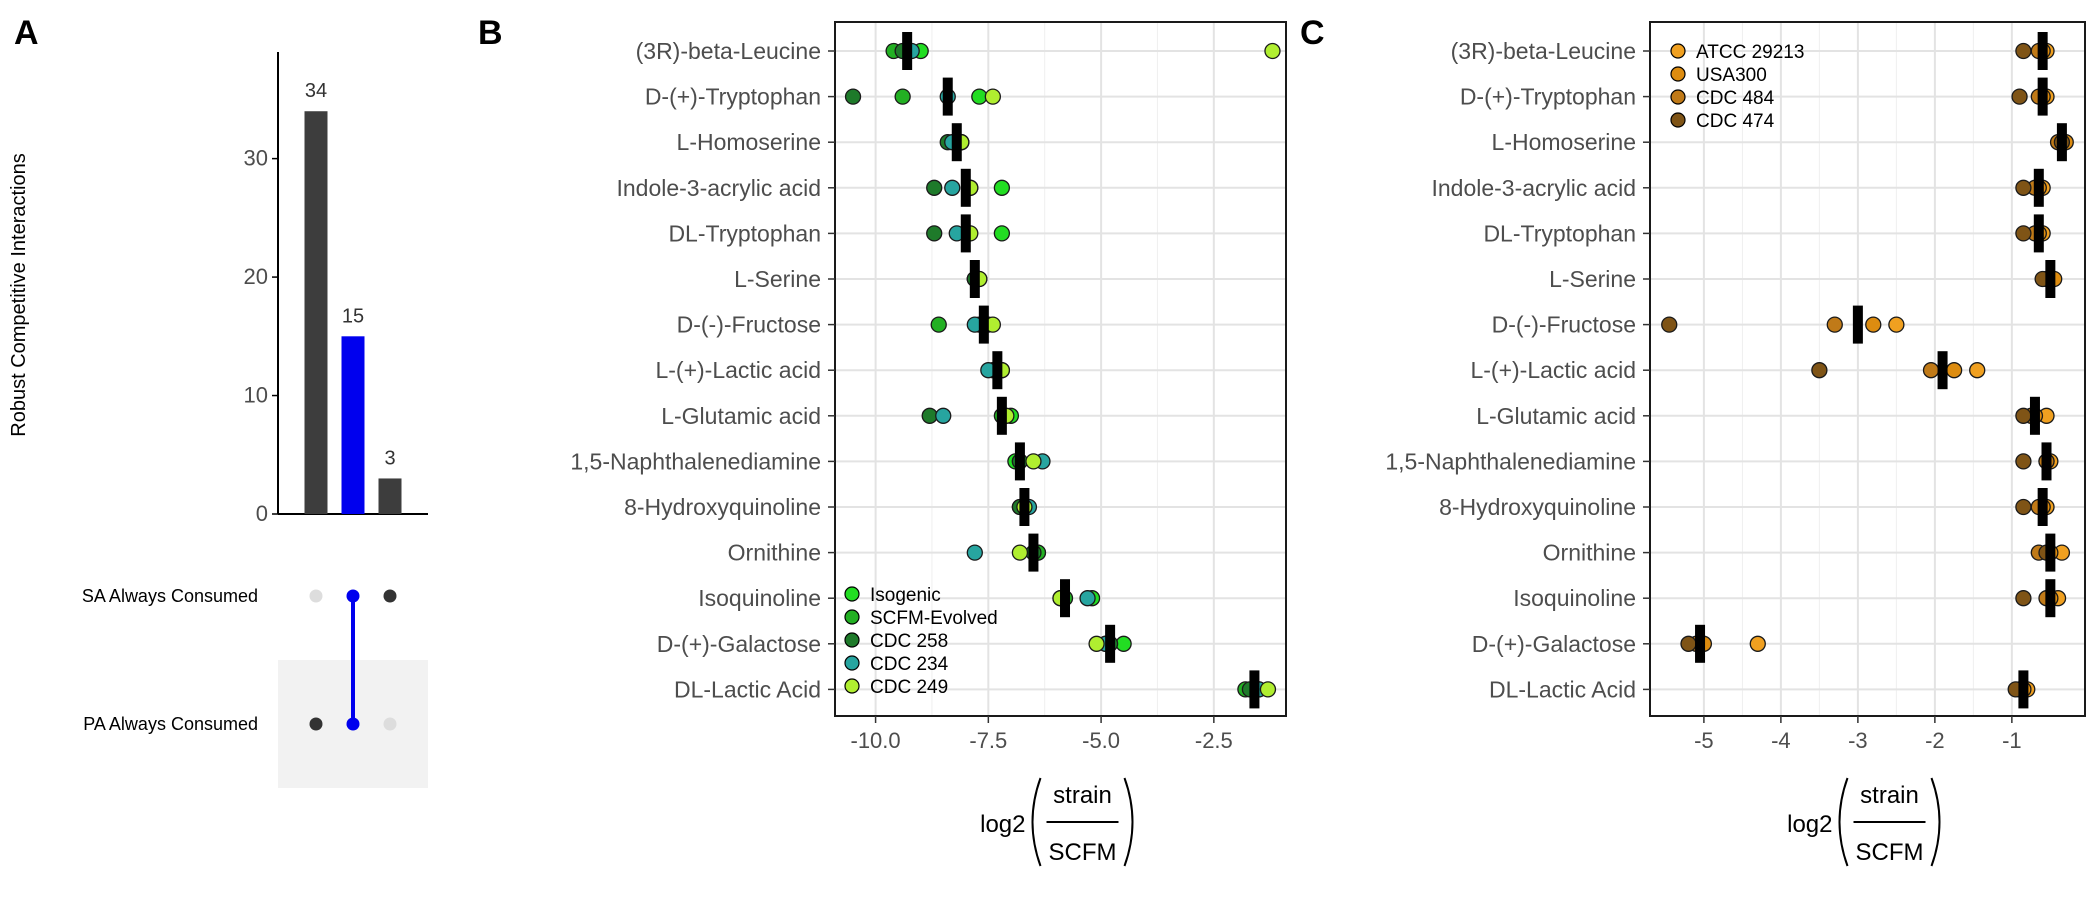  What do you see at coordinates (1750, 52) in the screenshot?
I see `legend-label: ATCC 29213` at bounding box center [1750, 52].